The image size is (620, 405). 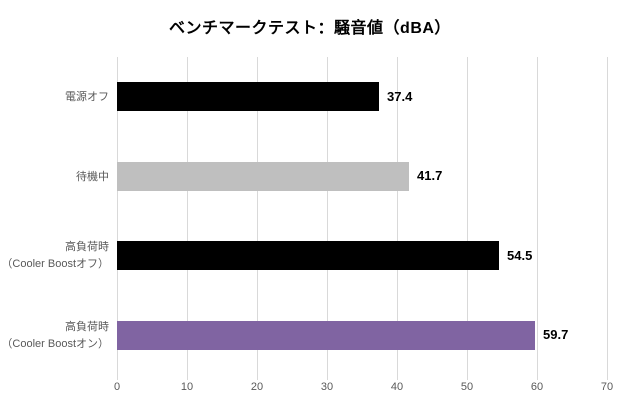 I want to click on category-label: 高負荷時 （Cooler Boostオフ）, so click(x=55, y=255).